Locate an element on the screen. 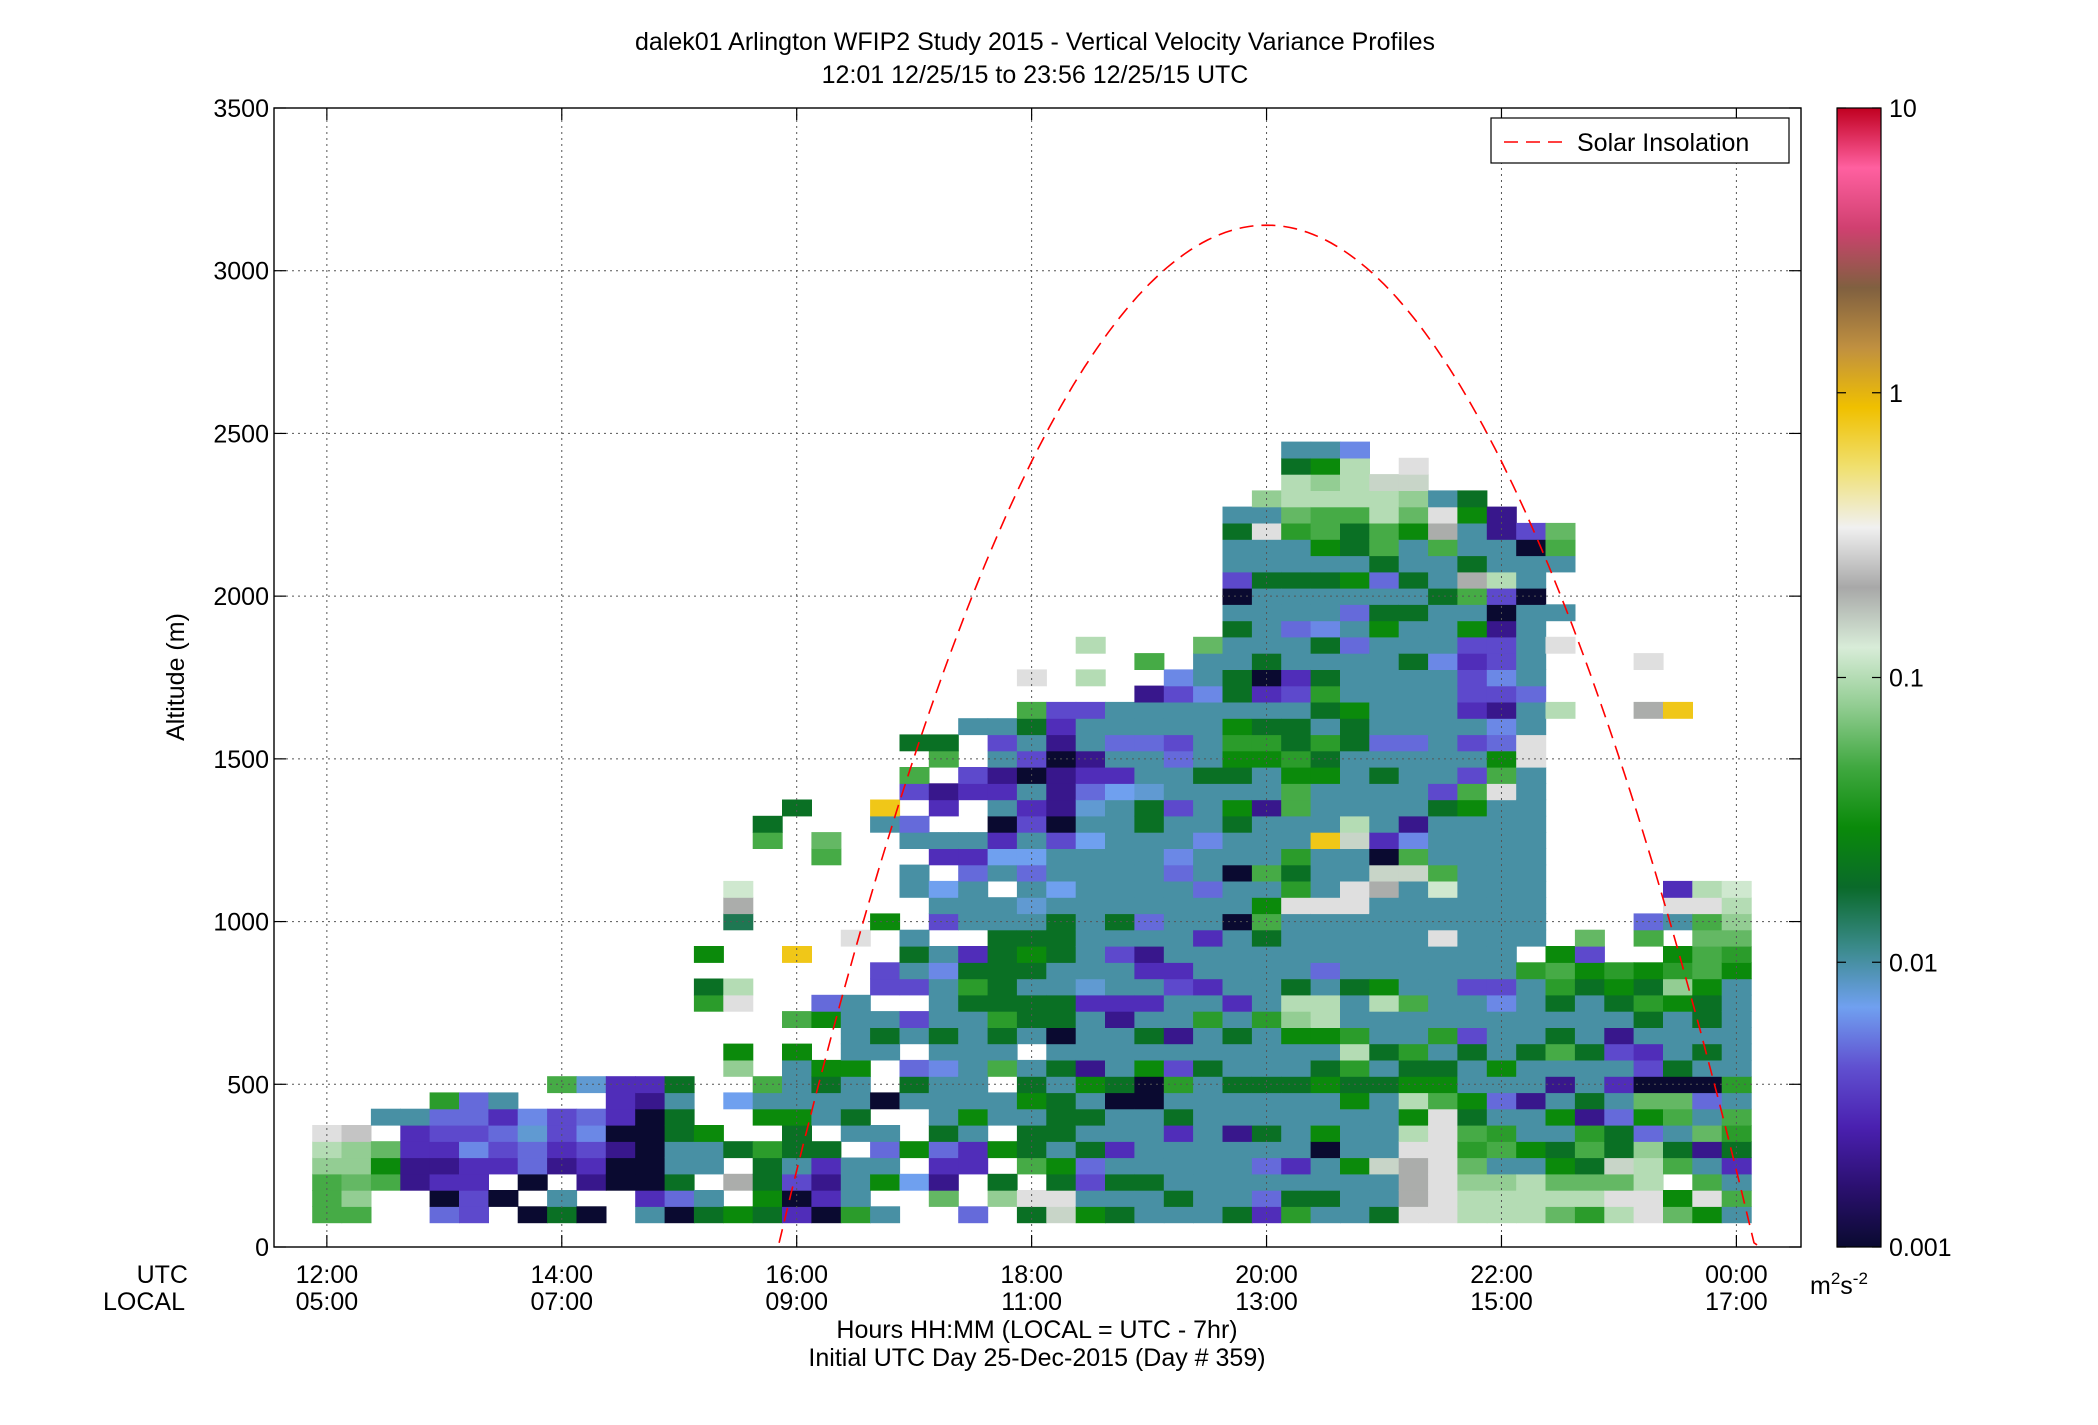  colorbar-tick-label: 0.001 is located at coordinates (1920, 1248).